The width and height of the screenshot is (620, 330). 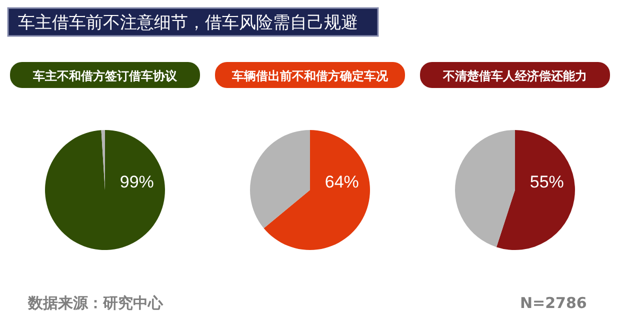 I want to click on data-label: 64%, so click(x=341, y=182).